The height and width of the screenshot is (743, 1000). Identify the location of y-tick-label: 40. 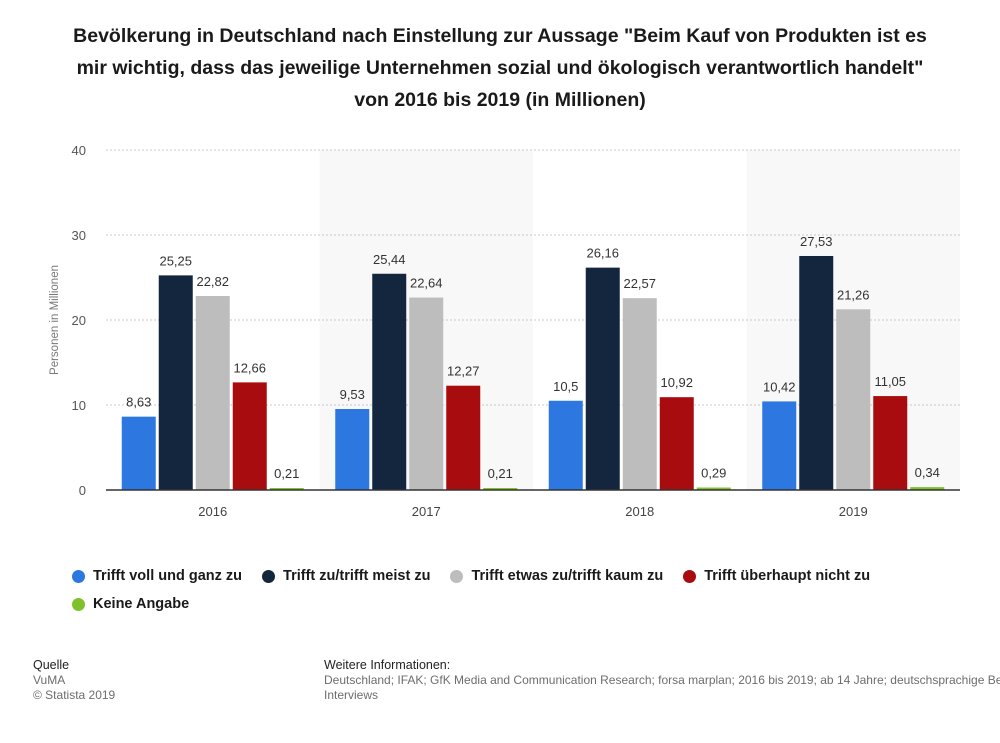
(79, 150).